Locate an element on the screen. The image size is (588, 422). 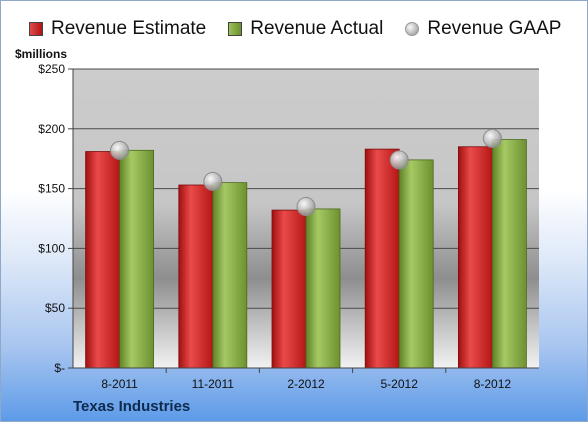
legend-swatch-revenue-actual is located at coordinates (235, 29).